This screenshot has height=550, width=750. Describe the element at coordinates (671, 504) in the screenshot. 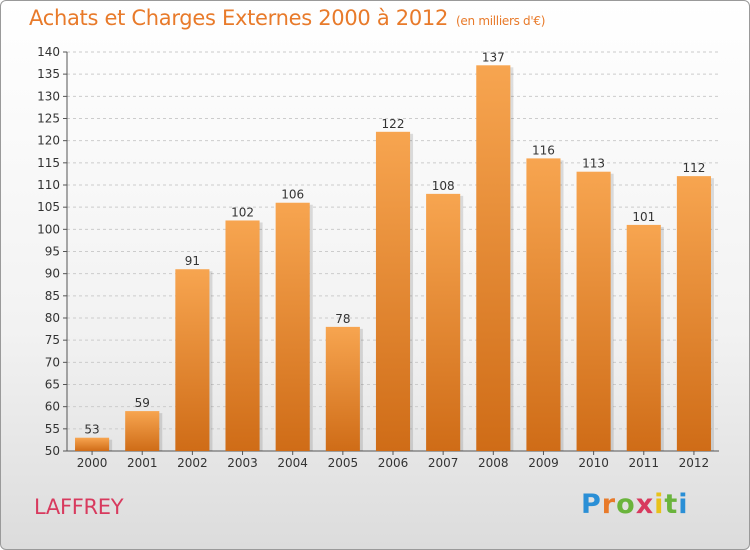

I see `logo-letter: t` at that location.